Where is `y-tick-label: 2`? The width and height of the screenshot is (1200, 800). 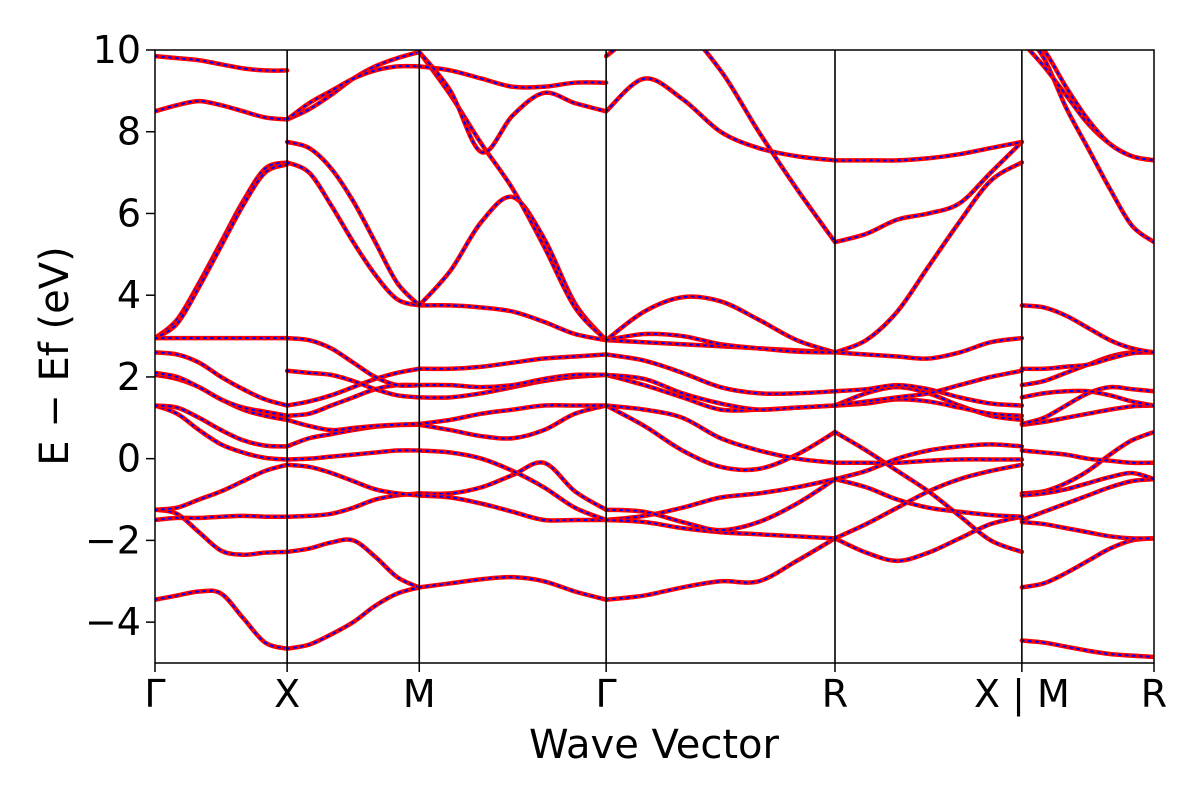 y-tick-label: 2 is located at coordinates (129, 377).